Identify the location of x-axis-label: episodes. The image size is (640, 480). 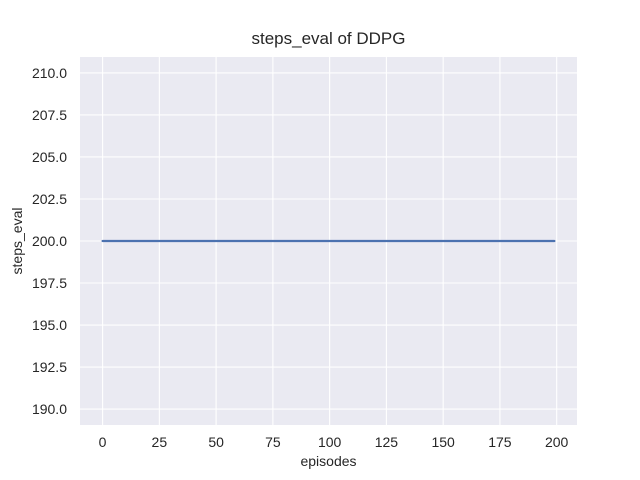
(328, 461).